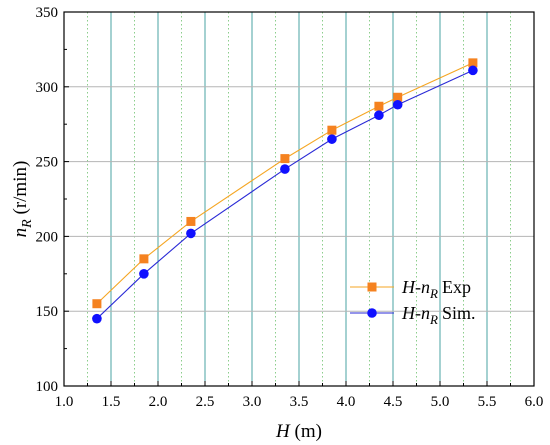 The height and width of the screenshot is (445, 550). What do you see at coordinates (47, 237) in the screenshot?
I see `y-tick-label: 200` at bounding box center [47, 237].